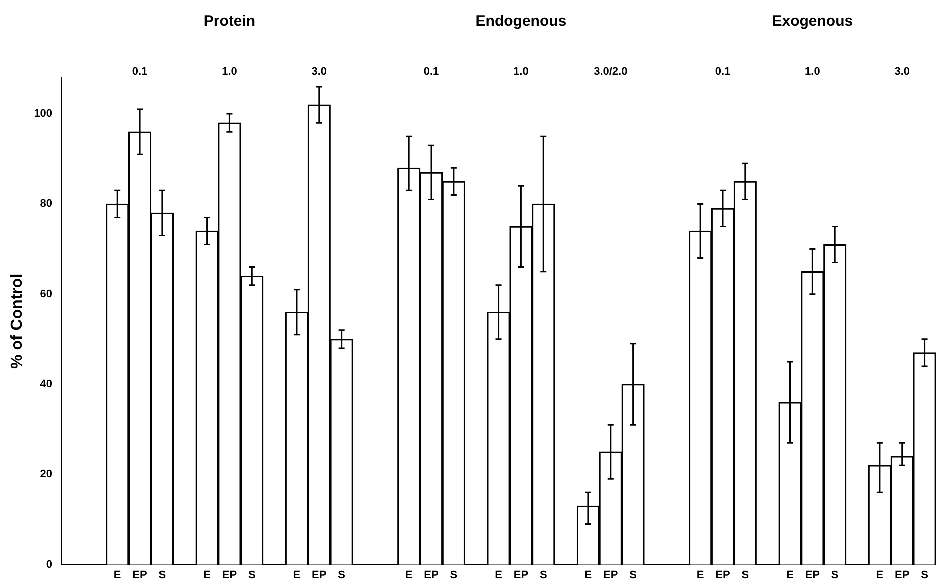 The width and height of the screenshot is (944, 586). I want to click on y-axis-title: % of Control, so click(17, 321).